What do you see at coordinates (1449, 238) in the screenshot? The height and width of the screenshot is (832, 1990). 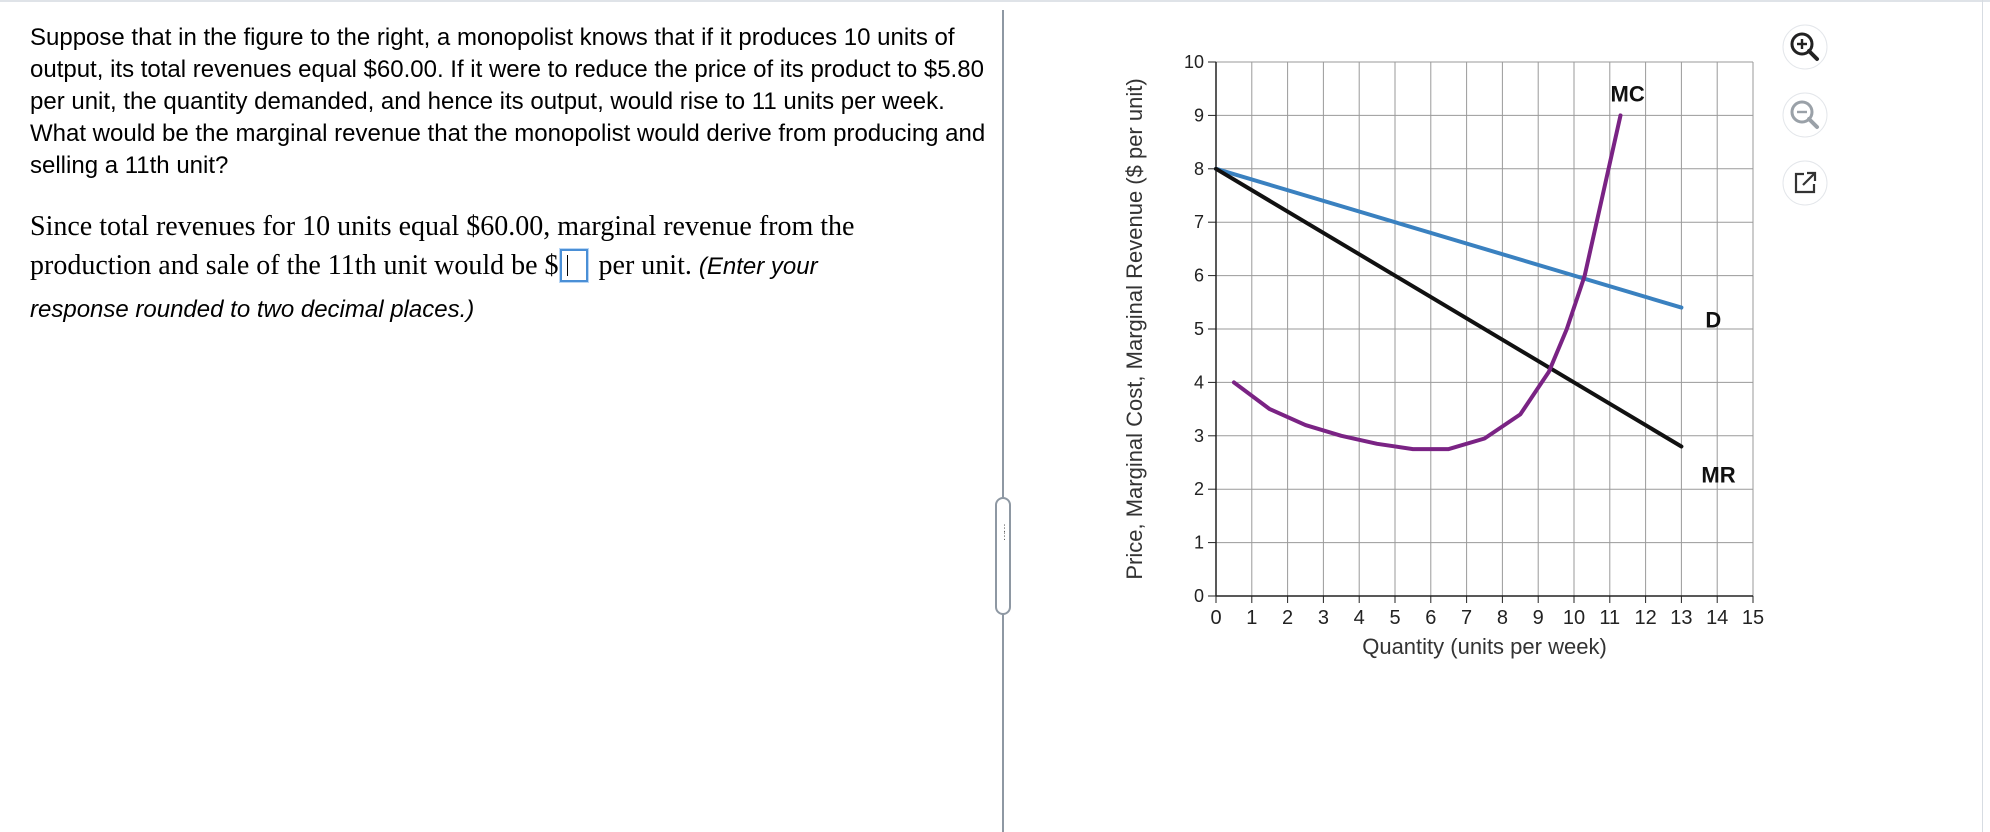 I see `series-d-line` at bounding box center [1449, 238].